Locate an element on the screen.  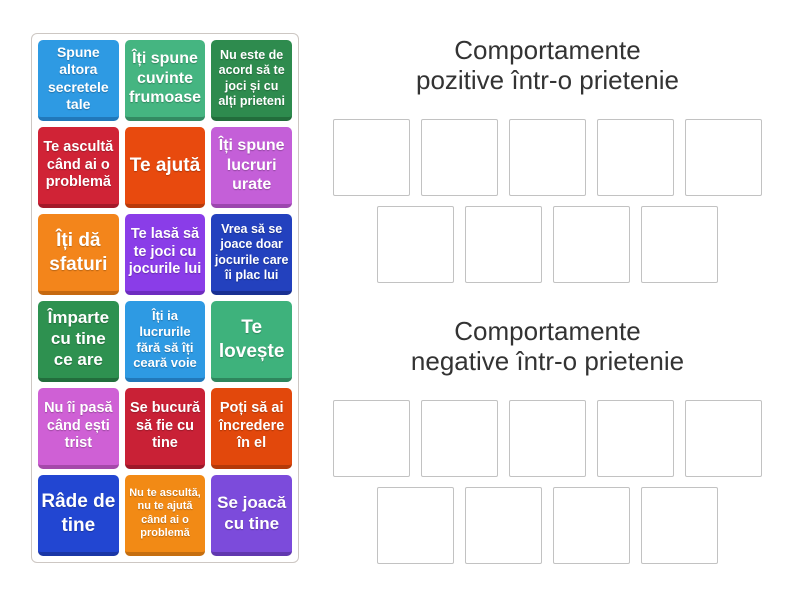
tile-label: Îți spune lucruri urate is located at coordinates (251, 165).